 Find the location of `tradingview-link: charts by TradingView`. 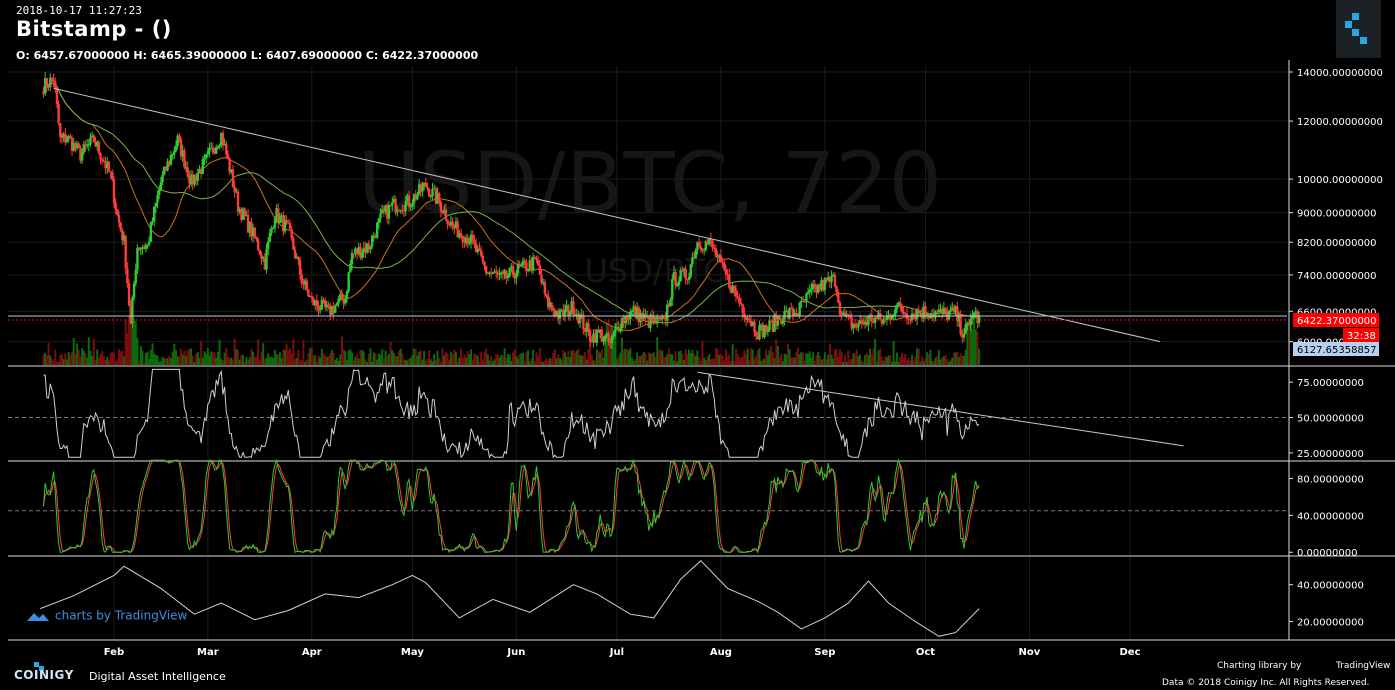

tradingview-link: charts by TradingView is located at coordinates (106, 616).